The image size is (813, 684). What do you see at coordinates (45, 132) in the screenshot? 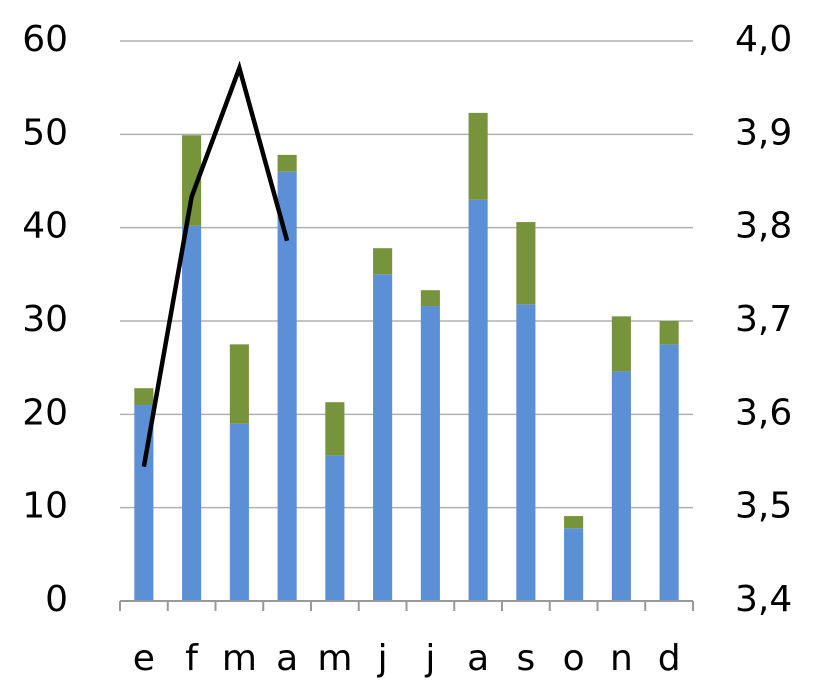
I see `y-tick-label: 50` at bounding box center [45, 132].